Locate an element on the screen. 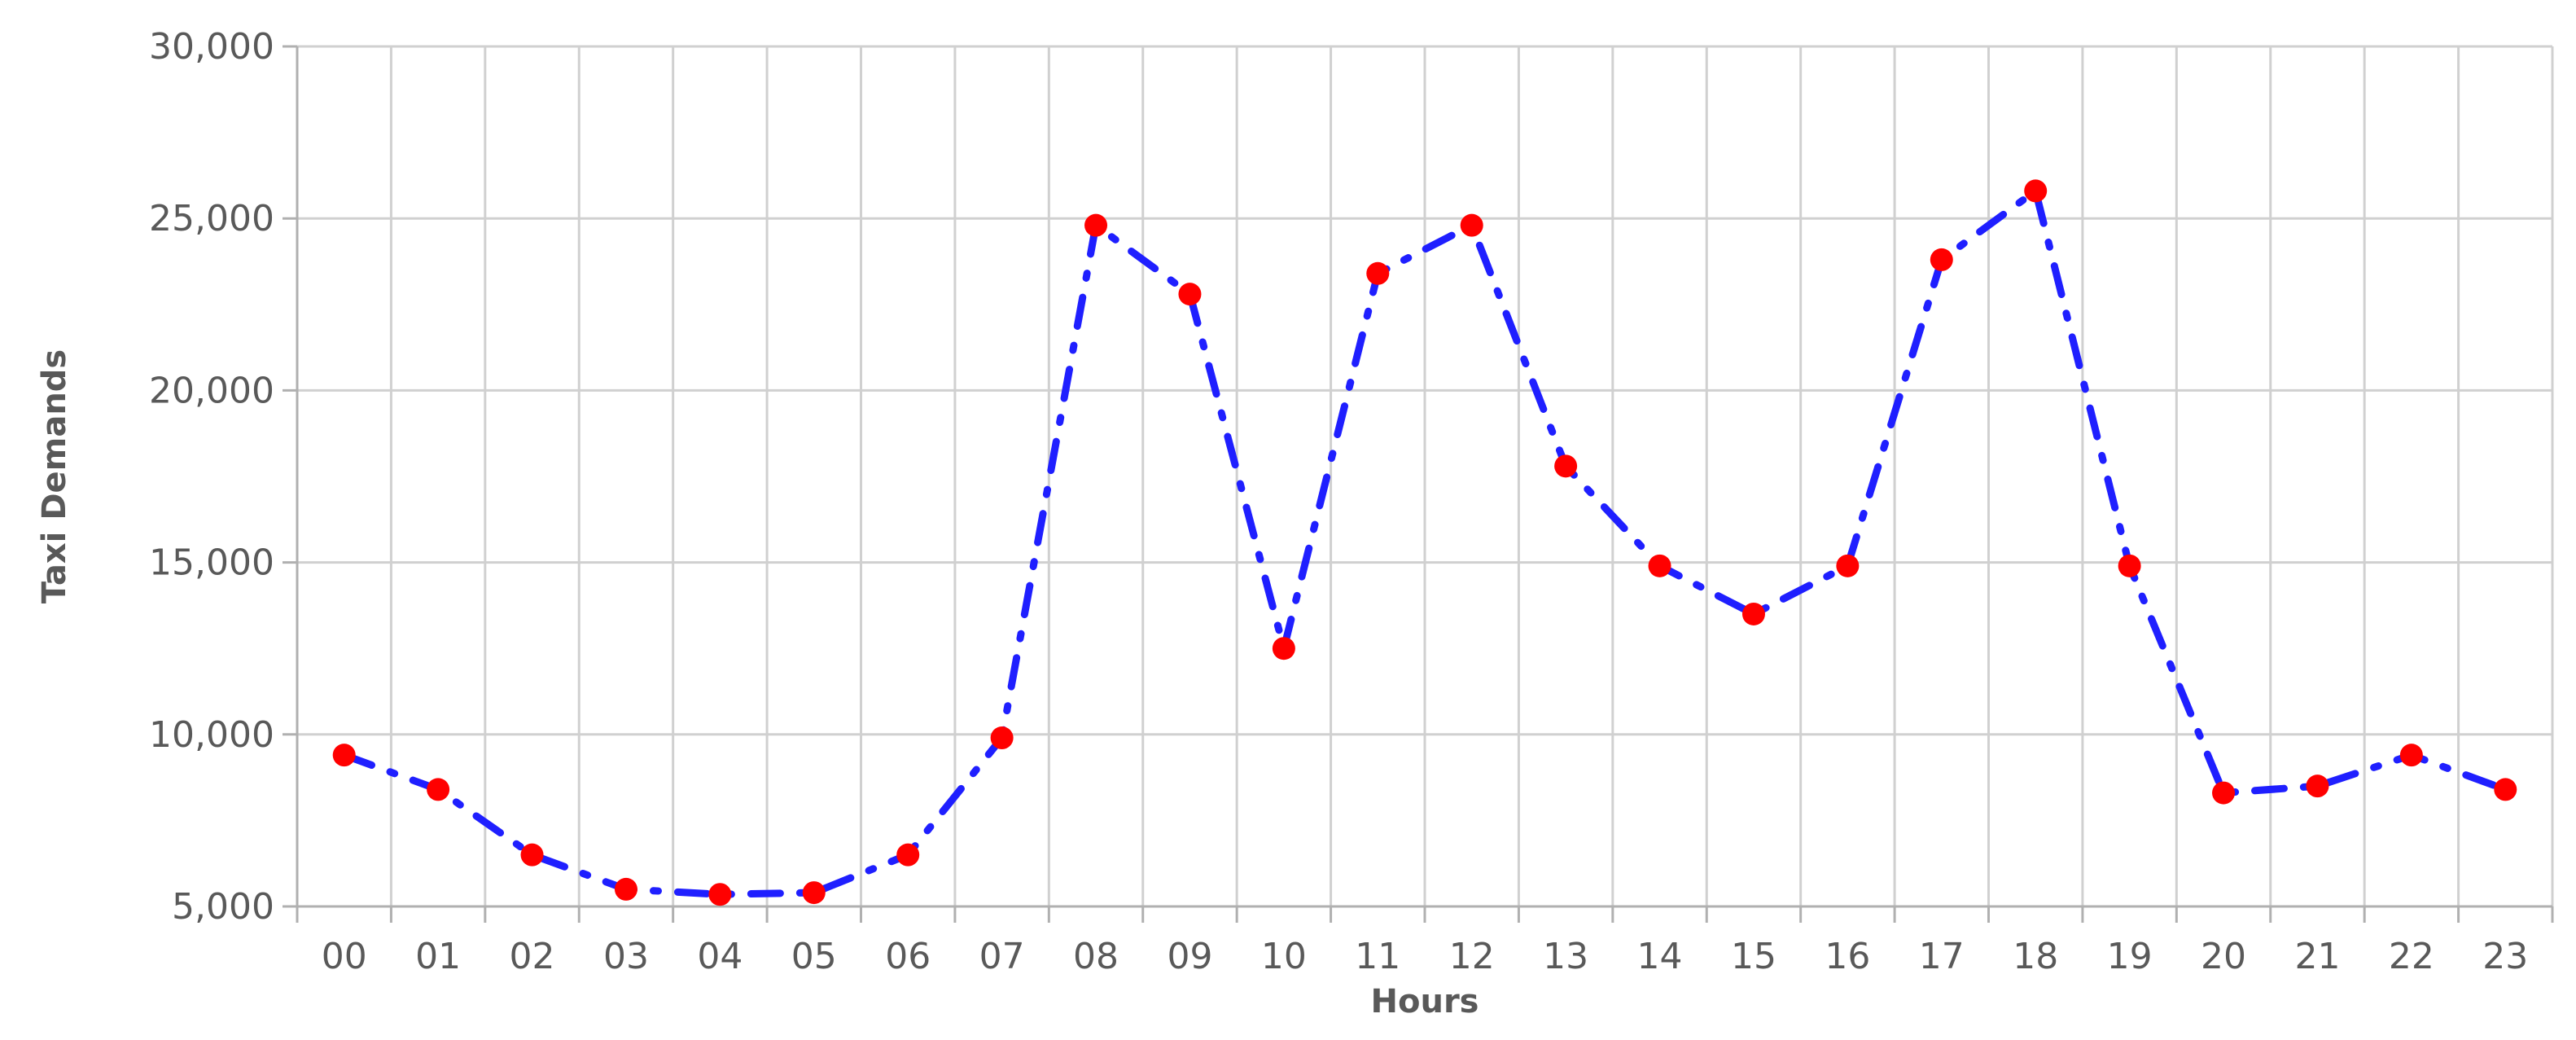 This screenshot has width=2576, height=1040. x-tick-label: 04 is located at coordinates (720, 957).